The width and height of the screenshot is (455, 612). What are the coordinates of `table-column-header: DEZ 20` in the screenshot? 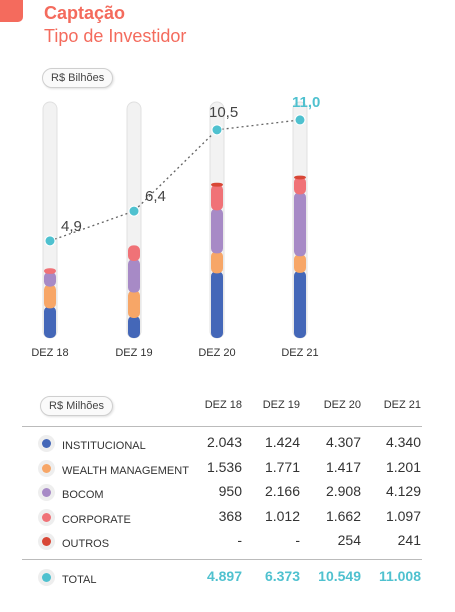 It's located at (342, 405).